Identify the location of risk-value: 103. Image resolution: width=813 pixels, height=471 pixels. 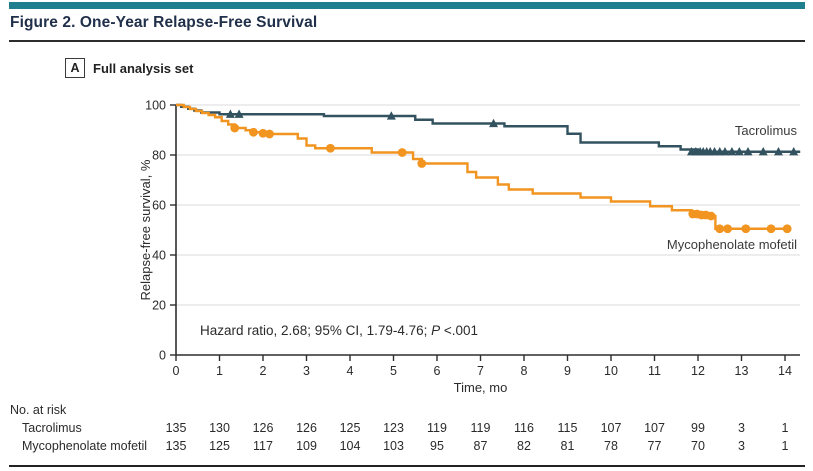
(393, 446).